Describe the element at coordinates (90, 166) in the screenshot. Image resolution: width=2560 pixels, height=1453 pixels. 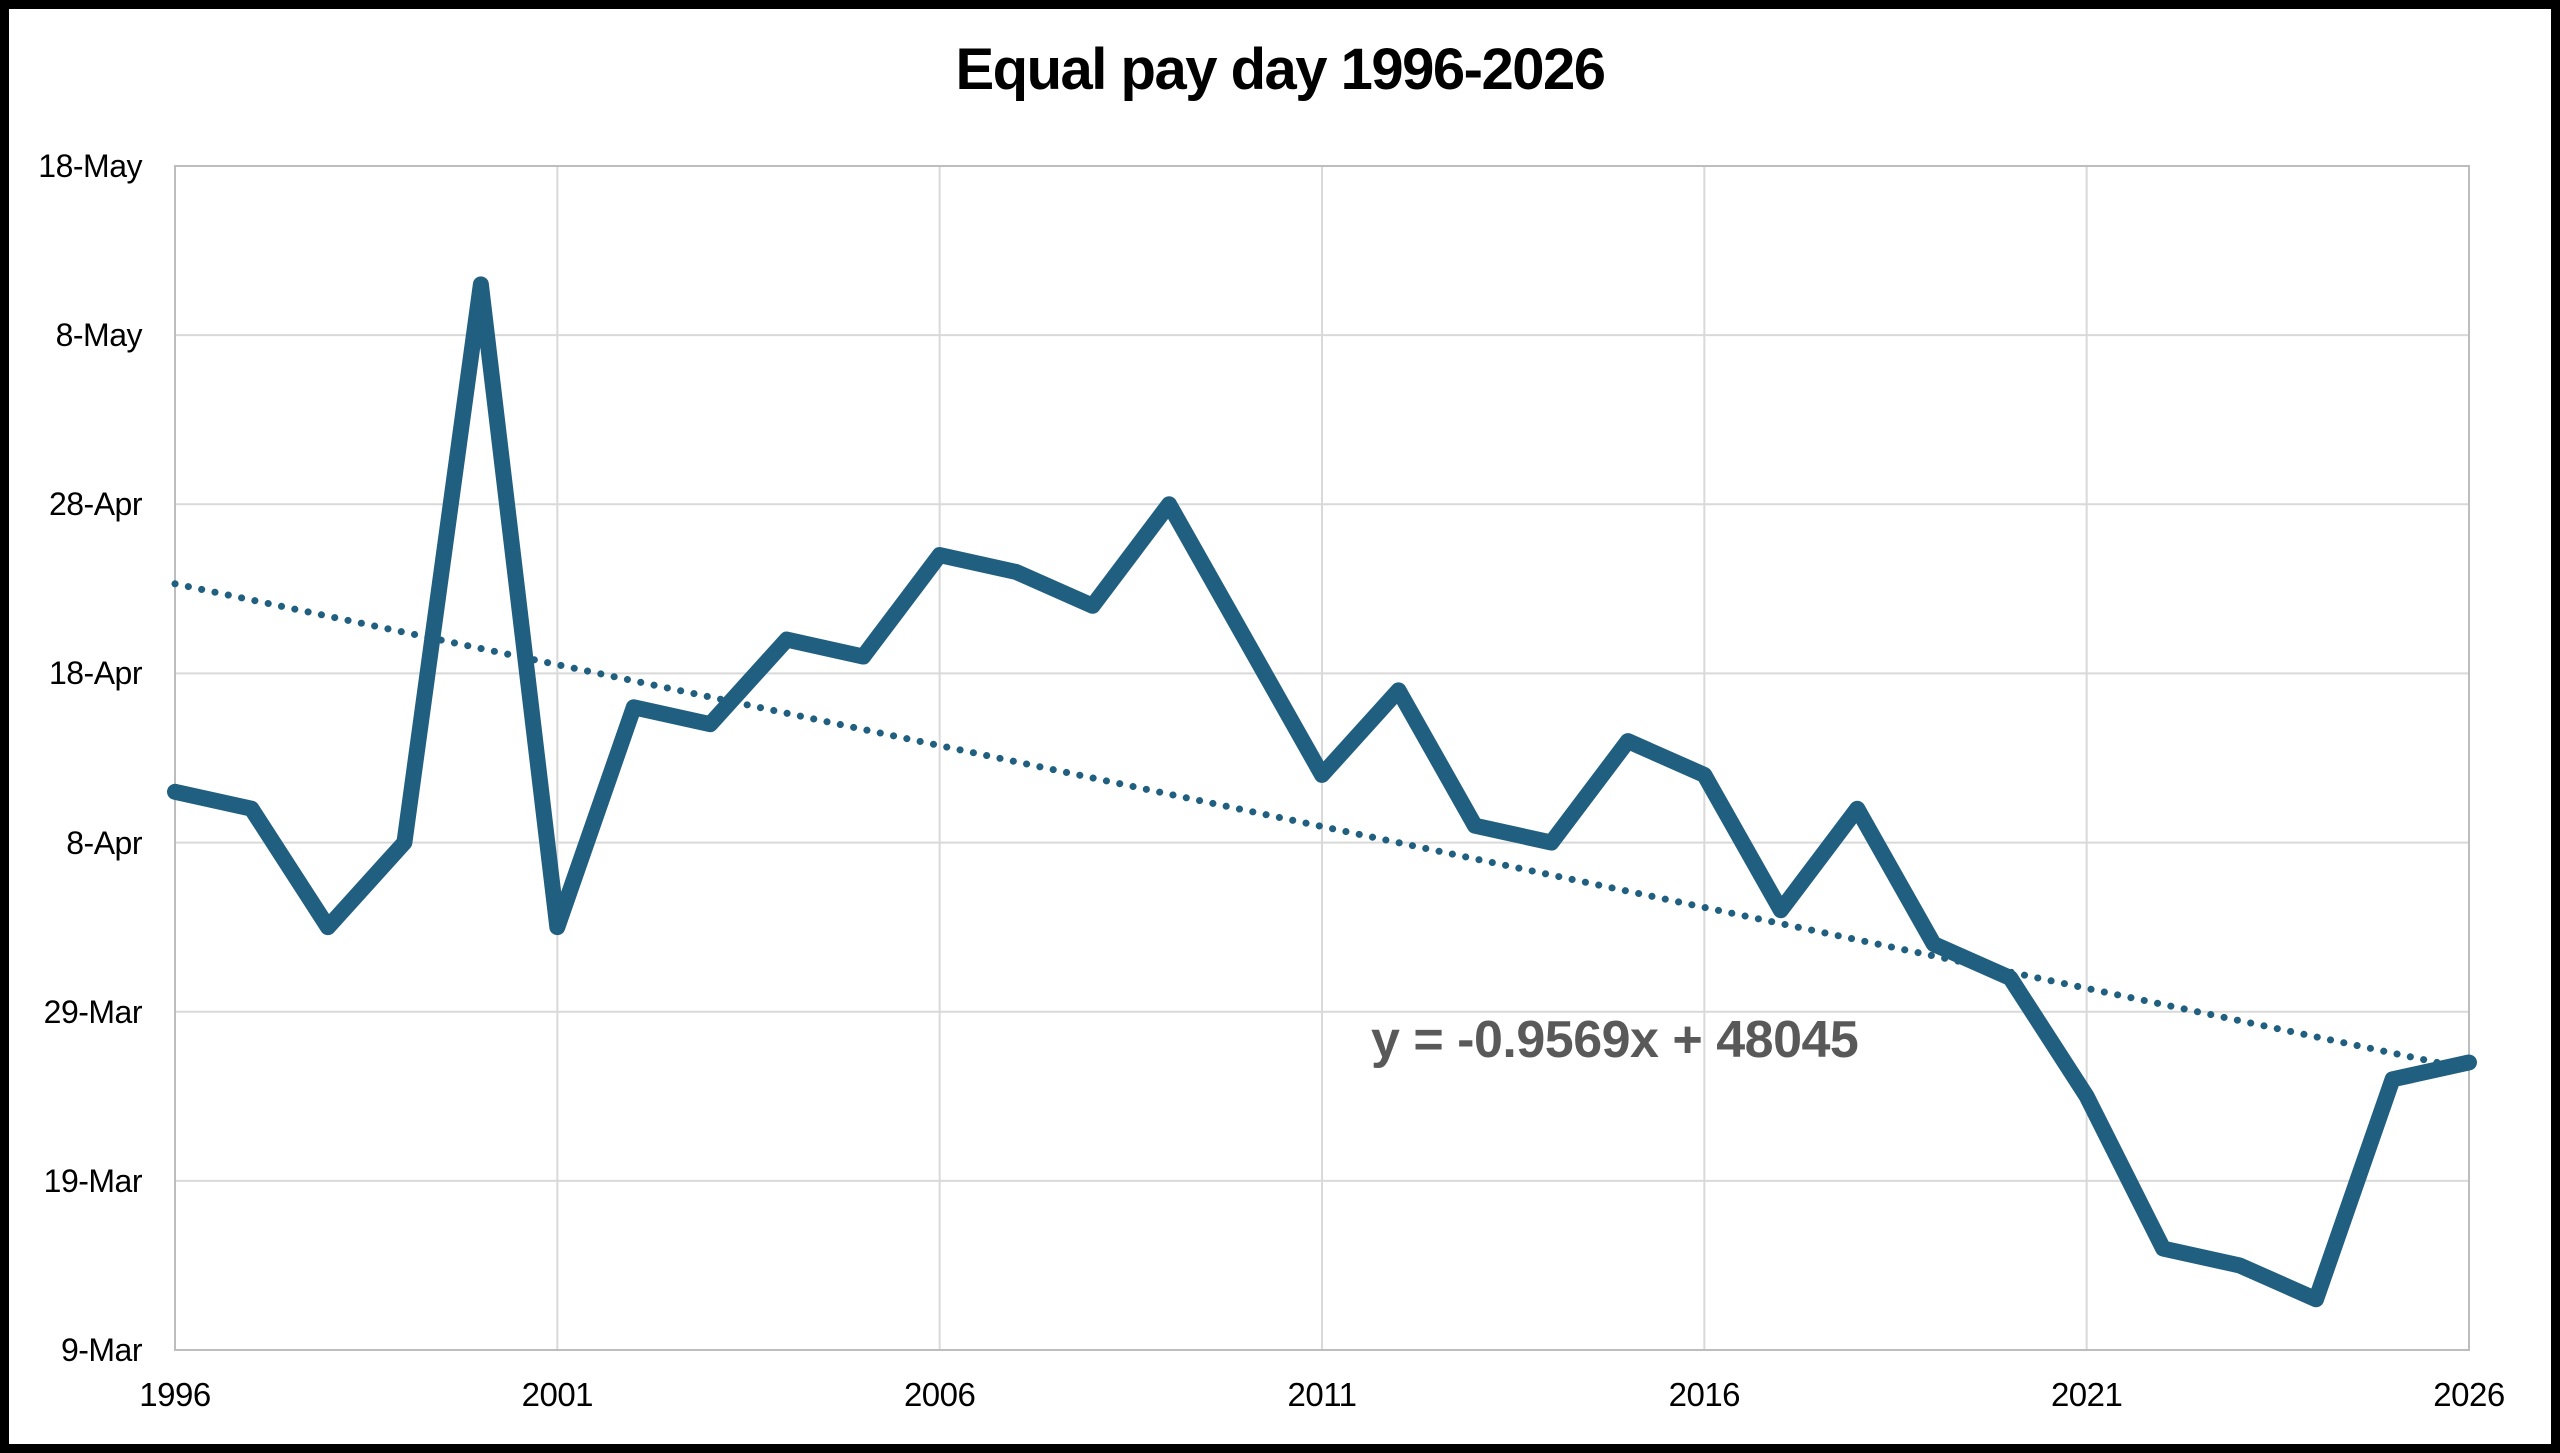
I see `y-axis-tick-label: 18-May` at that location.